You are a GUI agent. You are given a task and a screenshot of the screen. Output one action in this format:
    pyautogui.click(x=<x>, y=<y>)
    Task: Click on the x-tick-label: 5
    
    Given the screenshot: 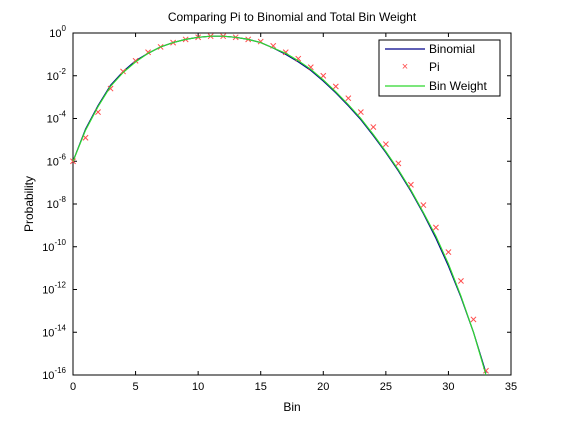 What is the action you would take?
    pyautogui.click(x=136, y=387)
    